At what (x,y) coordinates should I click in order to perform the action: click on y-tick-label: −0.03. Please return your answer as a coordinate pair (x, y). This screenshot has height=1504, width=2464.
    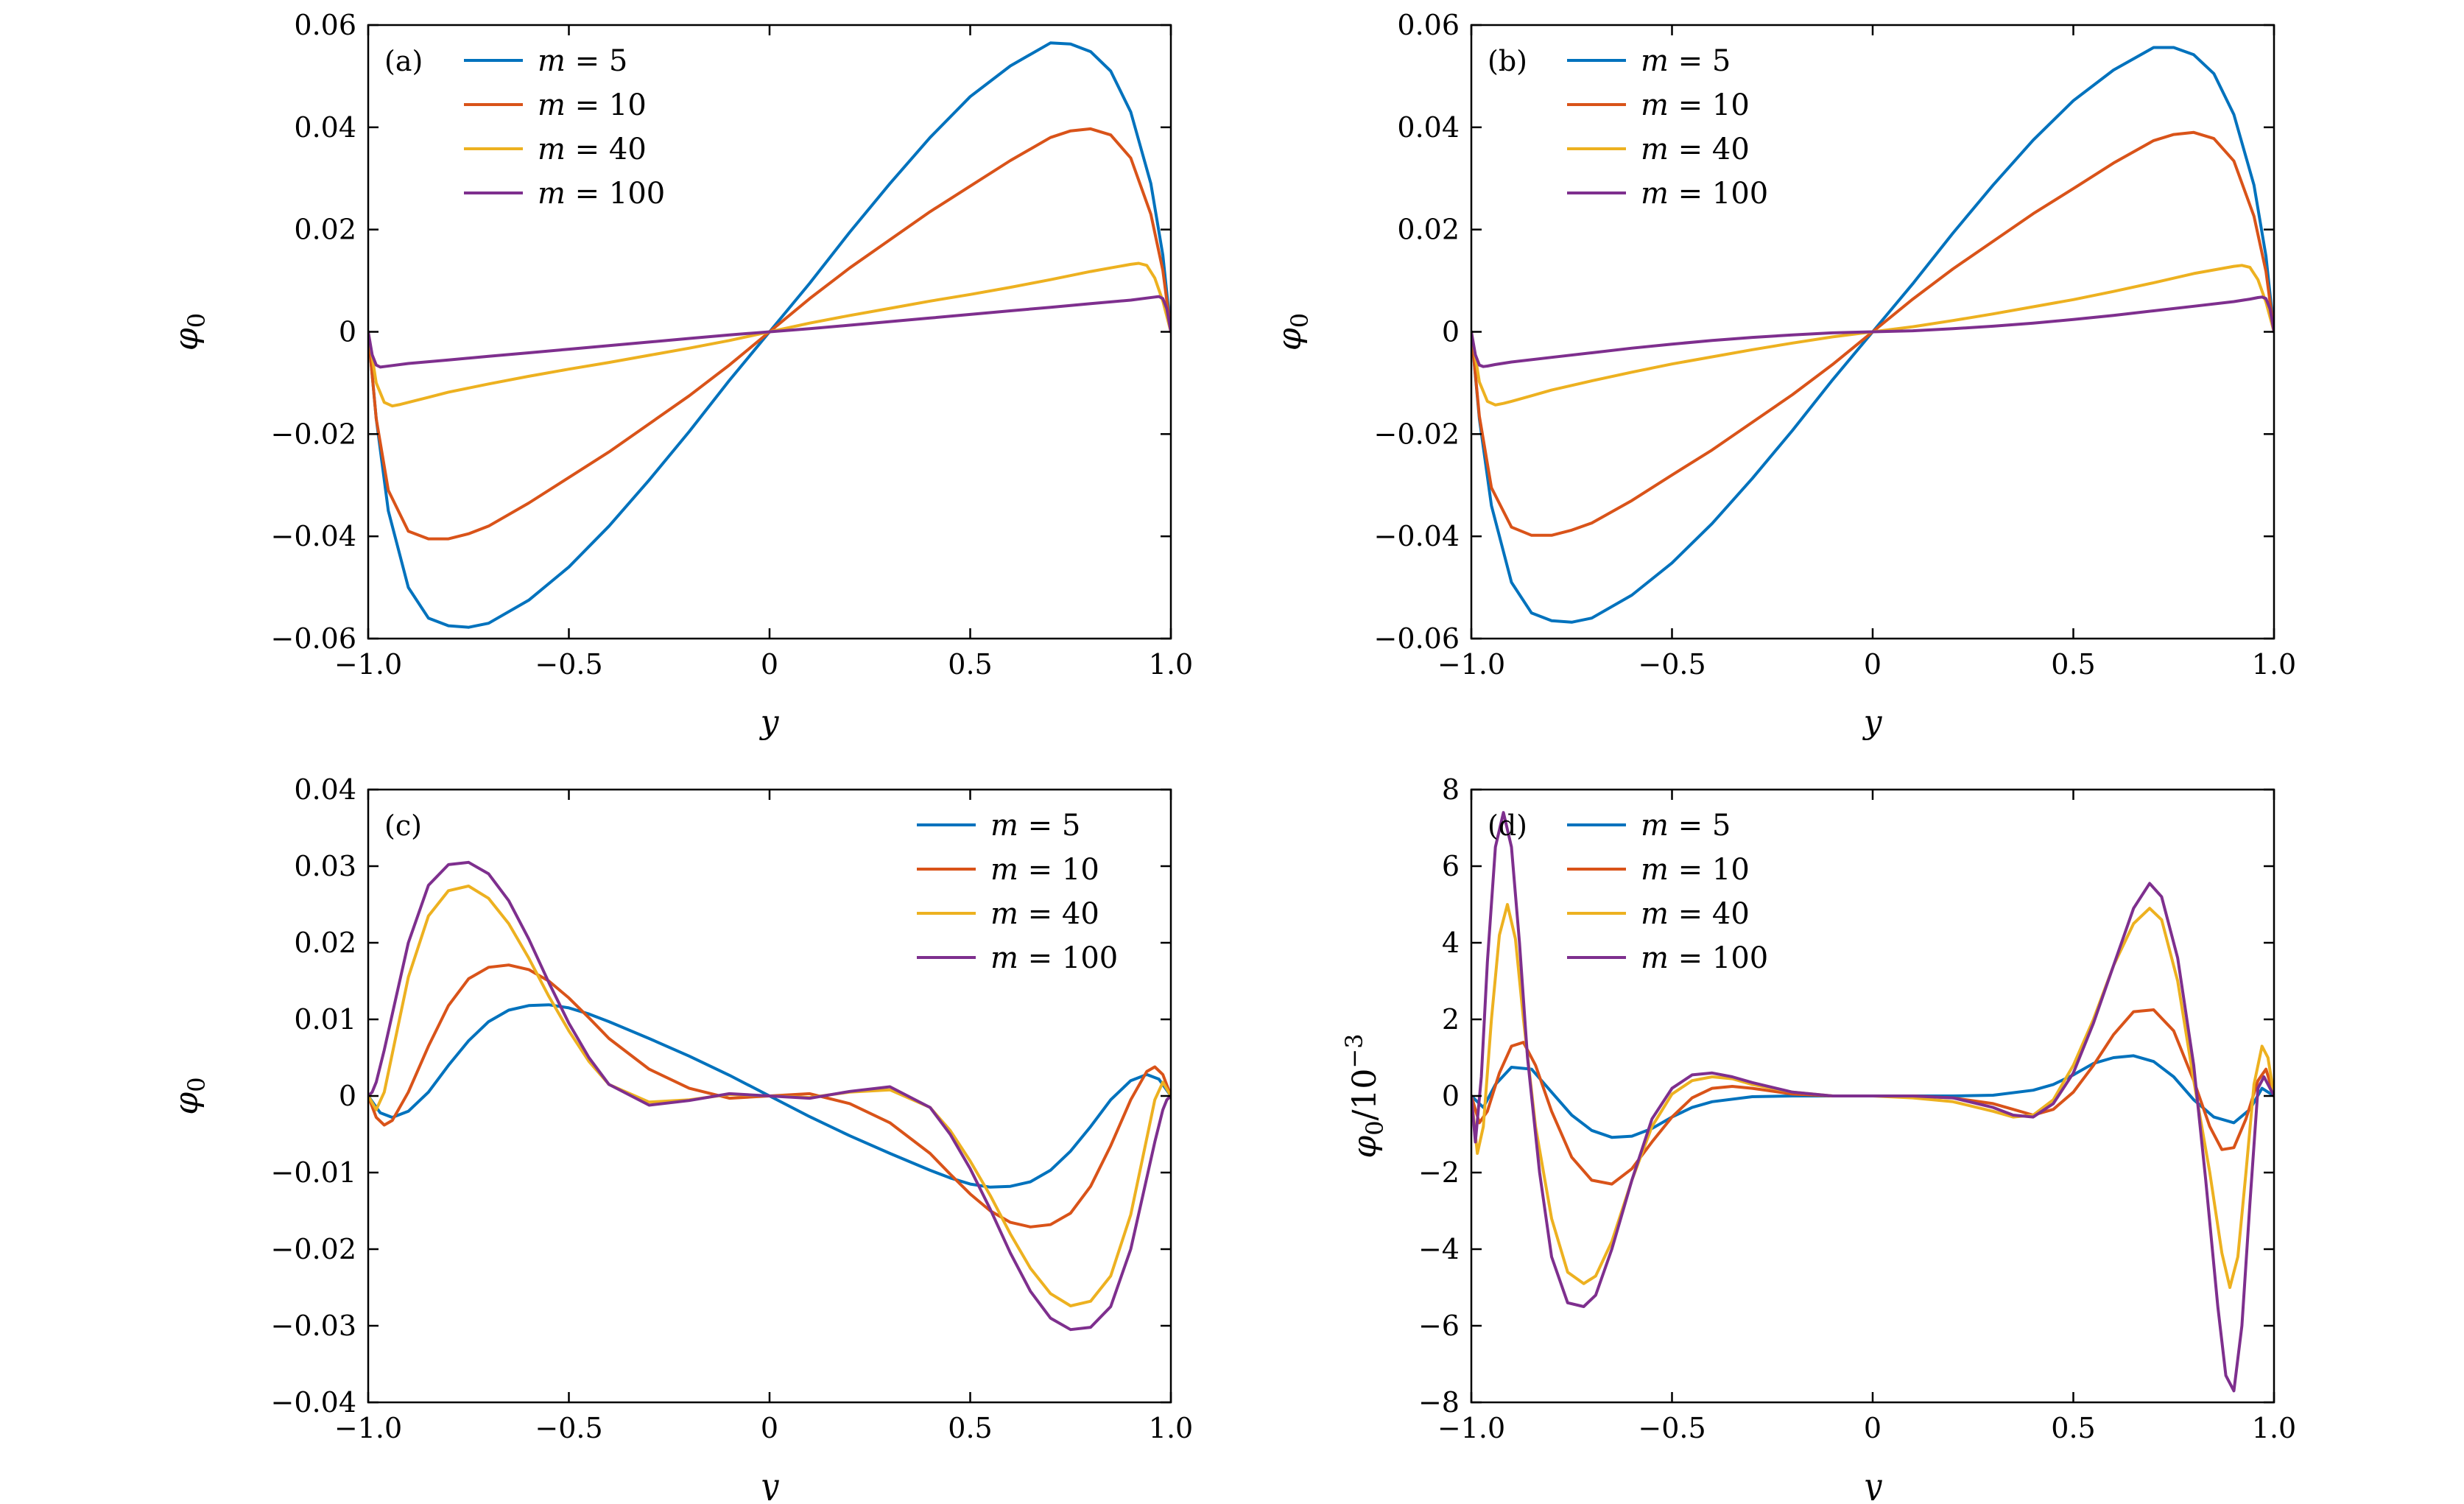
    Looking at the image, I should click on (313, 1326).